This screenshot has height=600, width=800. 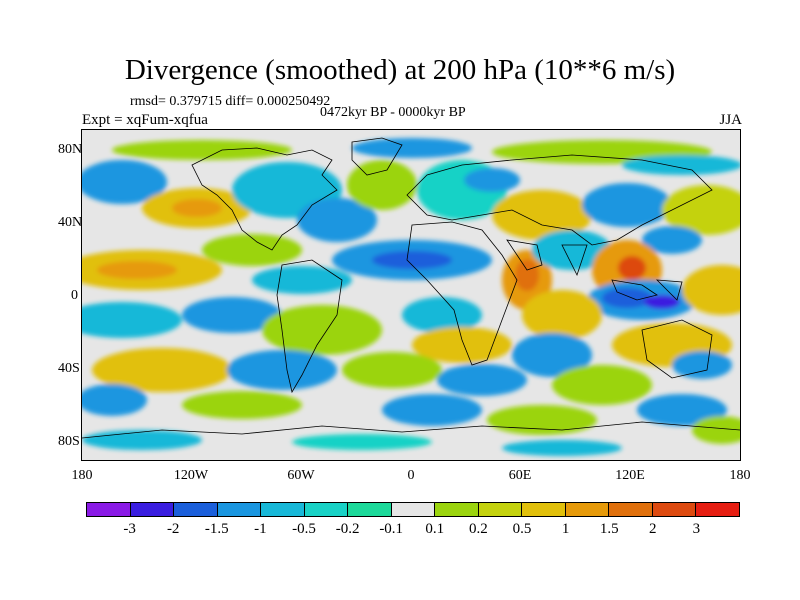 I want to click on colorbar-label: 1.5, so click(x=609, y=529).